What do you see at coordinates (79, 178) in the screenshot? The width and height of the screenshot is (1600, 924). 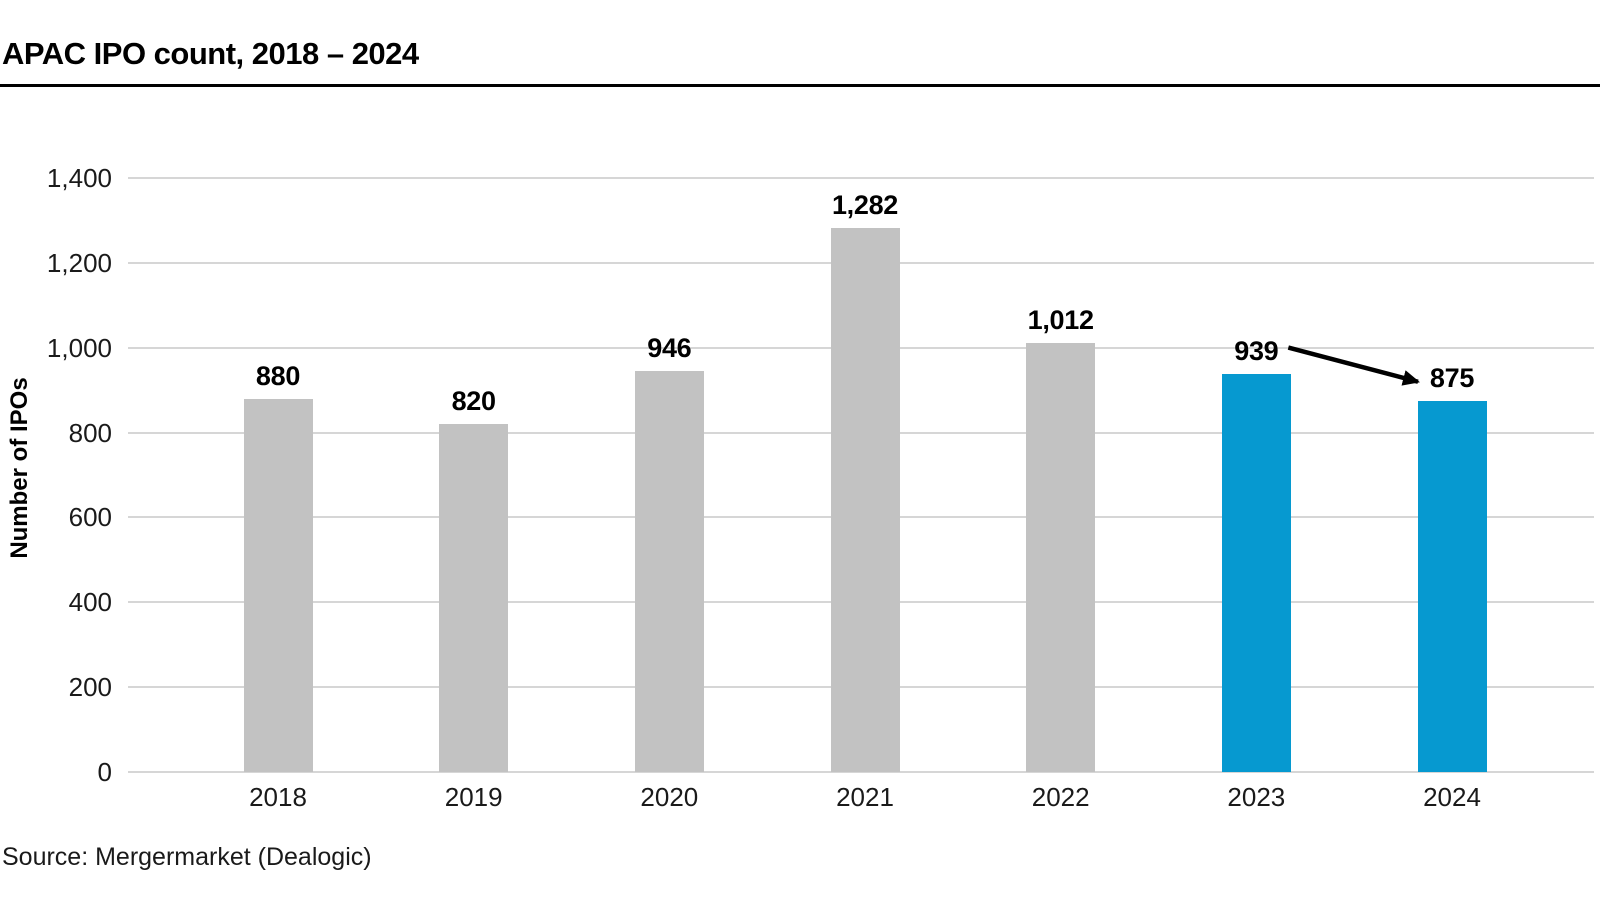 I see `y-tick-label-1400: 1,400` at bounding box center [79, 178].